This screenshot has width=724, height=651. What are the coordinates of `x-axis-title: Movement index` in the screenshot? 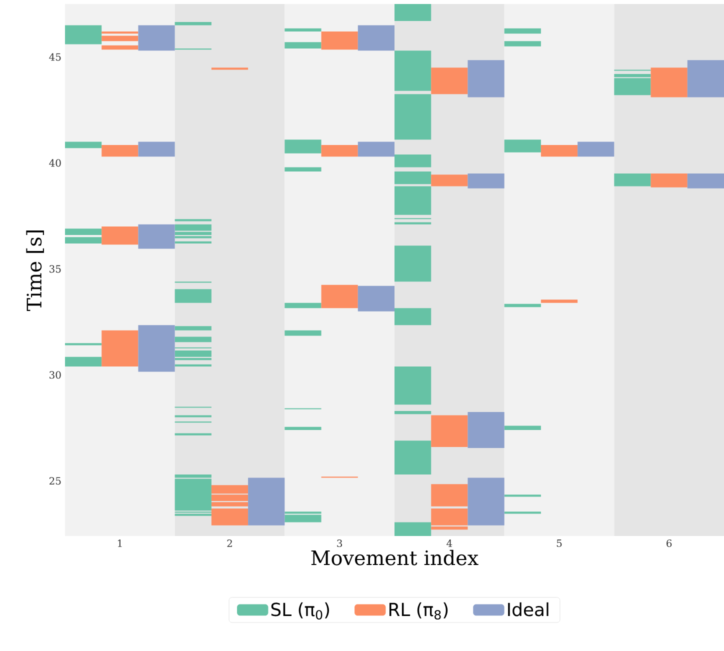 It's located at (394, 558).